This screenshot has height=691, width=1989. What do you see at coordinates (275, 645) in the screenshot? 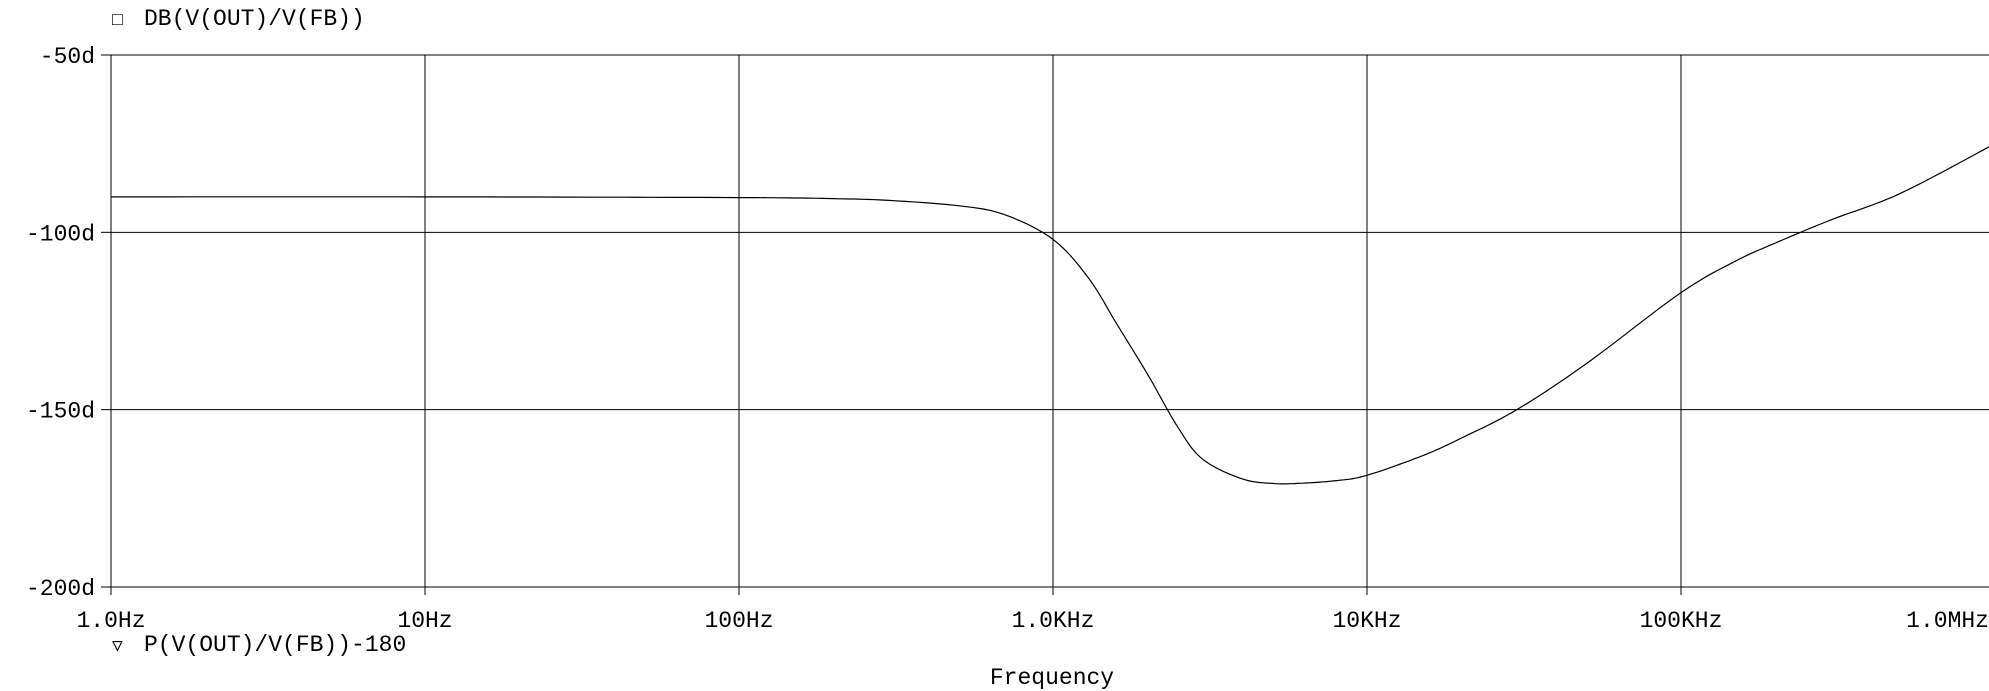
I see `legend-label: P(V(OUT)/V(FB))-180` at bounding box center [275, 645].